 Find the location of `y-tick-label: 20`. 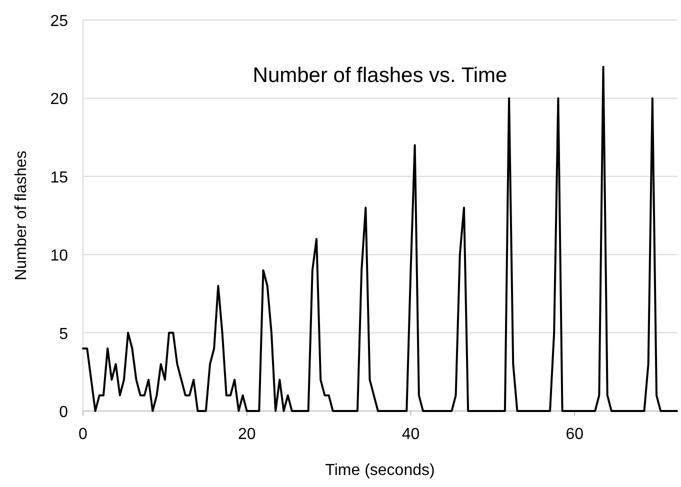

y-tick-label: 20 is located at coordinates (59, 99).